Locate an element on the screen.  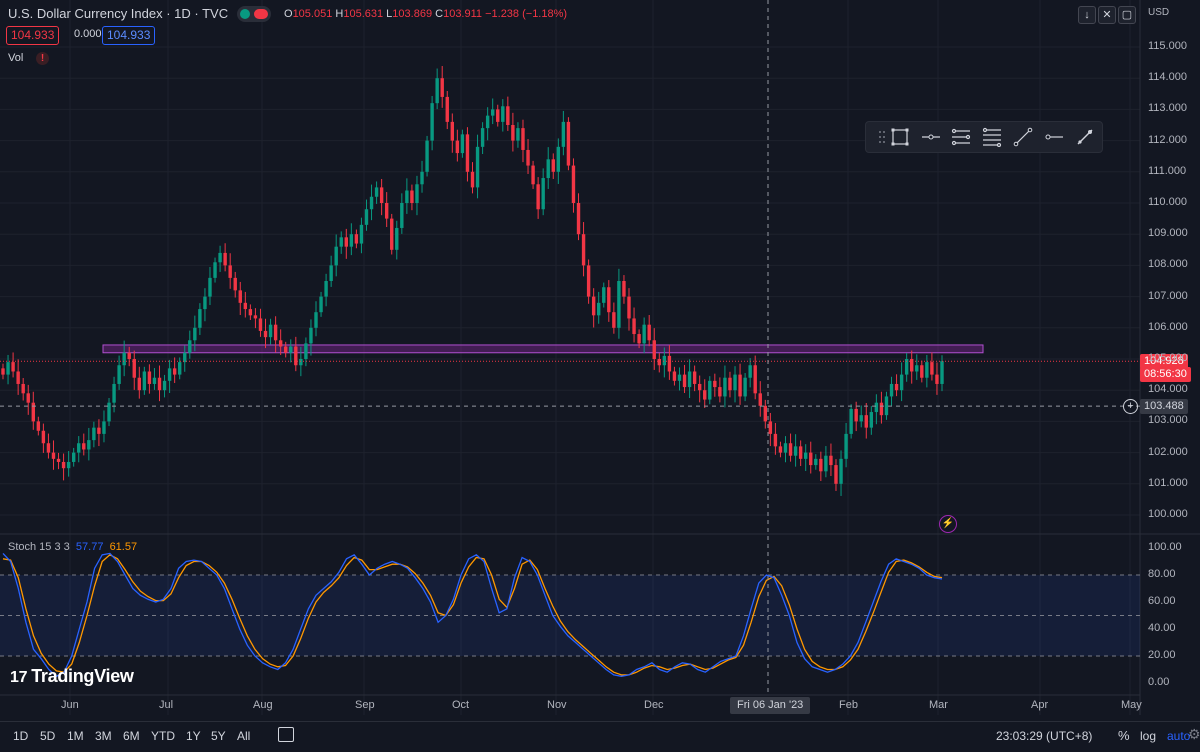
price-tick-label: 111.000 is located at coordinates (1167, 170).